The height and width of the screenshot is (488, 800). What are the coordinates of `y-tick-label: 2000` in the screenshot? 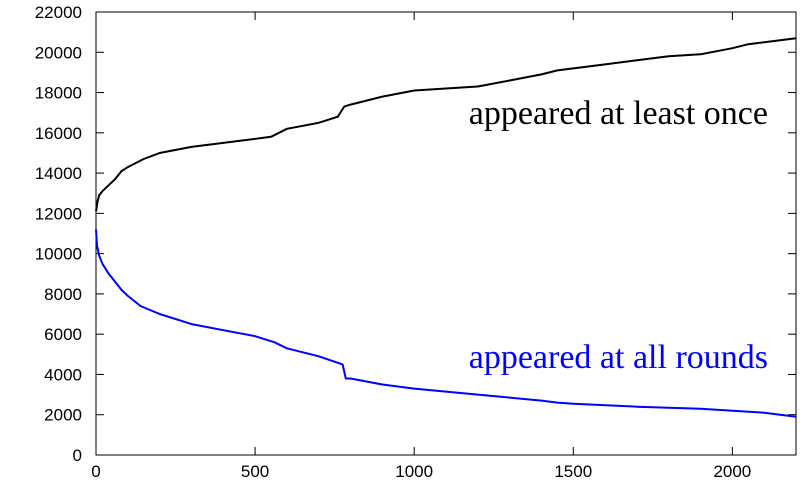 It's located at (63, 415).